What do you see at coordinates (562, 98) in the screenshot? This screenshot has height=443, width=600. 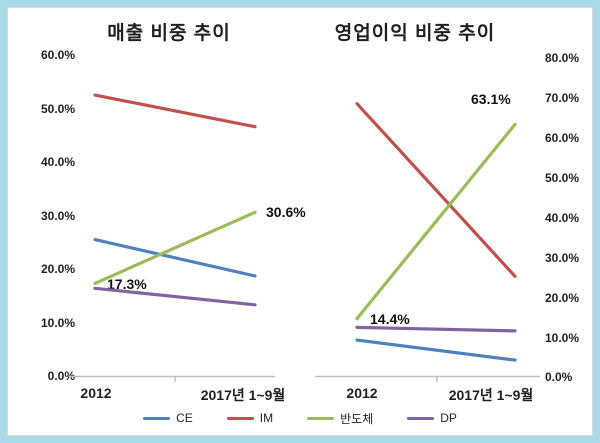 I see `ytick-label: 70.0%` at bounding box center [562, 98].